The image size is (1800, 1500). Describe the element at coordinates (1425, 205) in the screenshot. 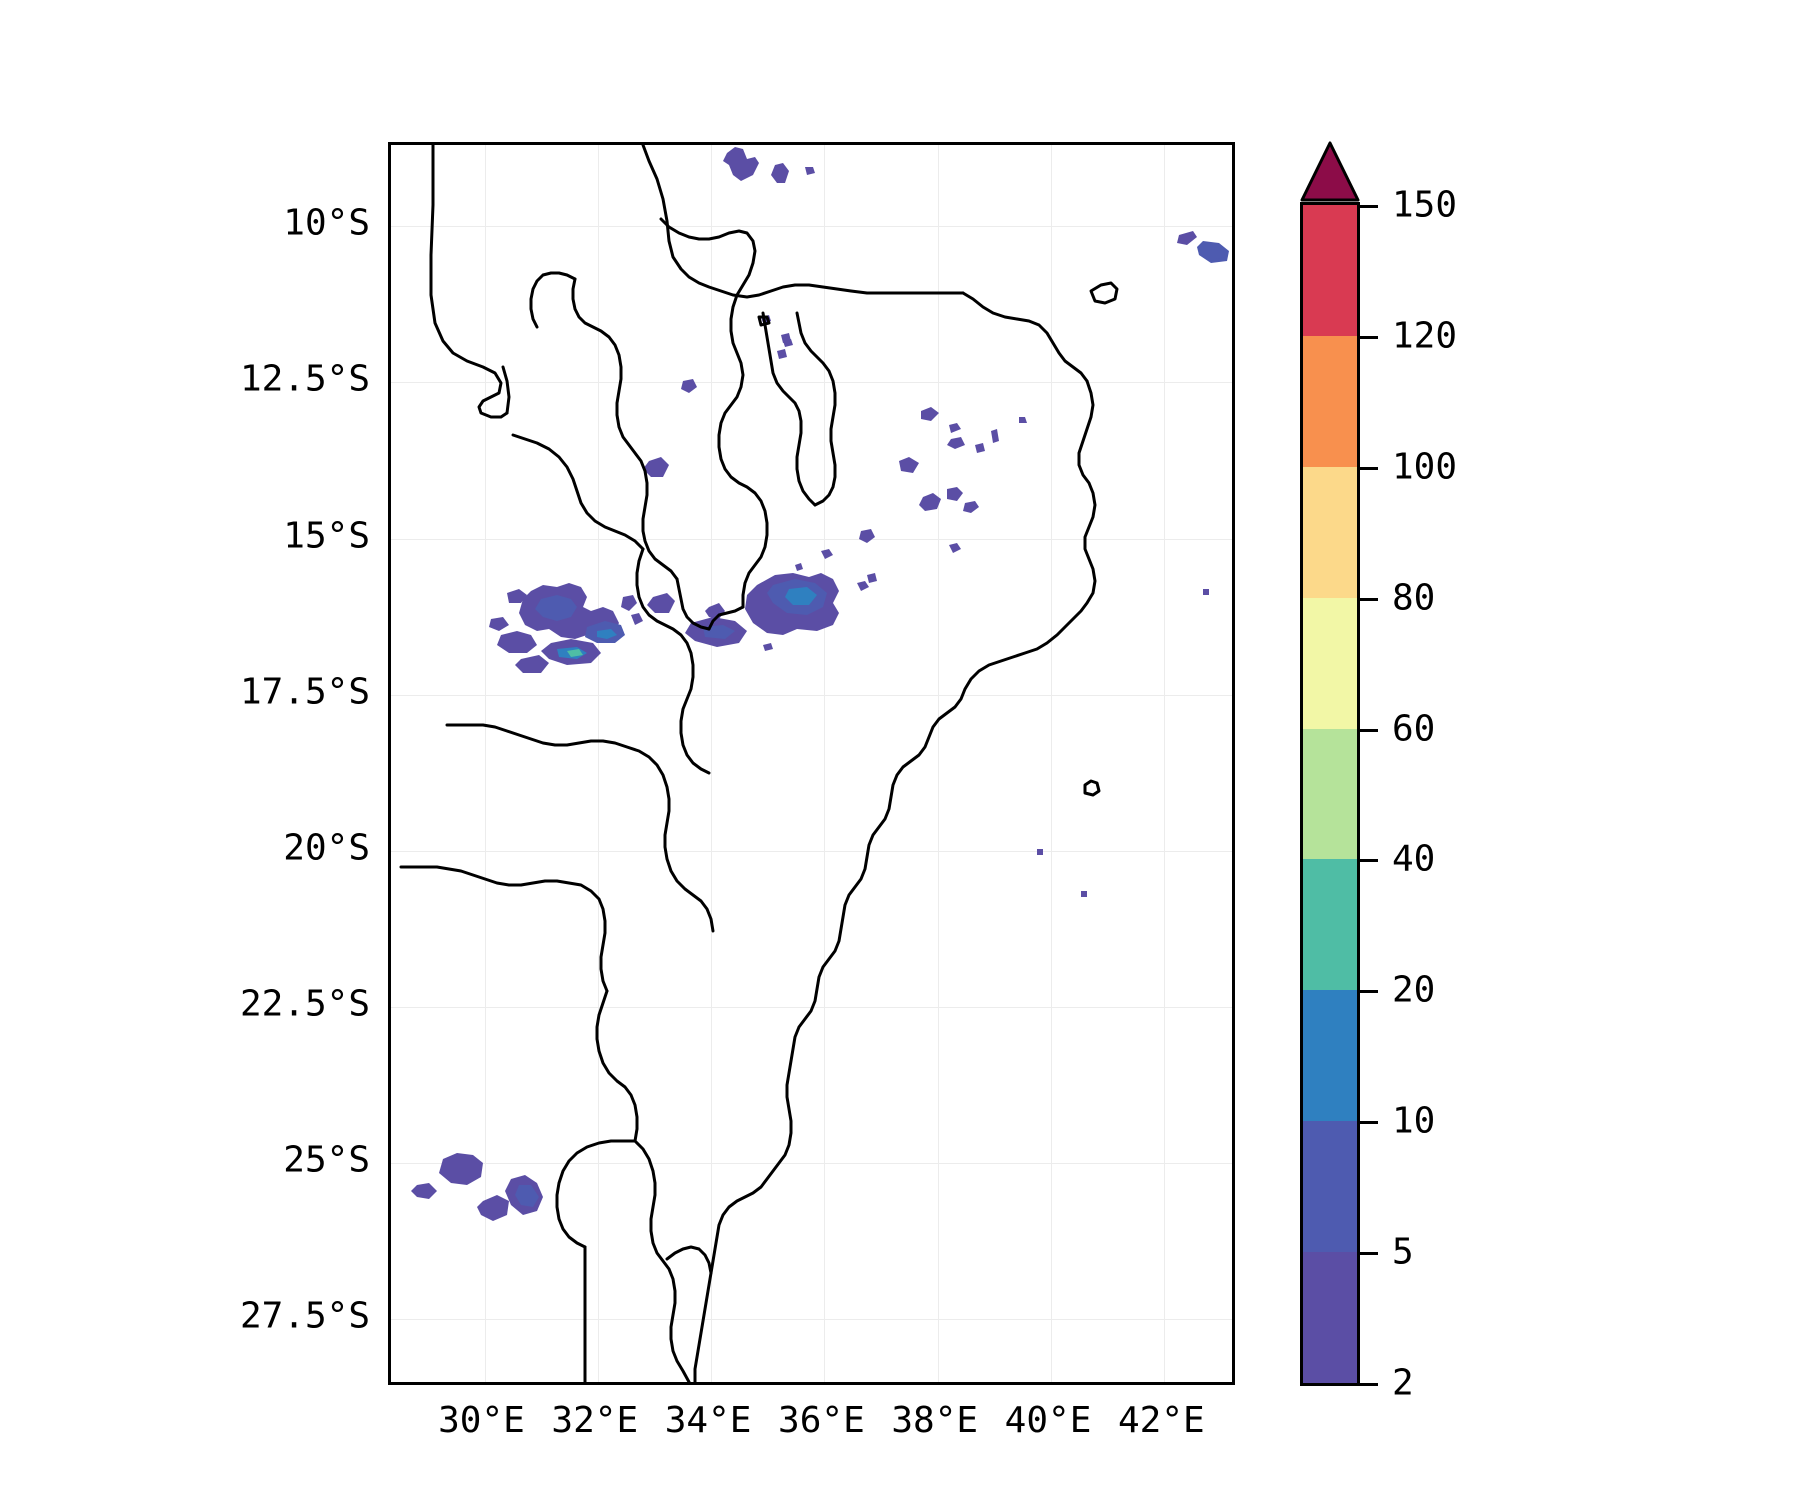

I see `colorbar-tick-label: 150` at that location.